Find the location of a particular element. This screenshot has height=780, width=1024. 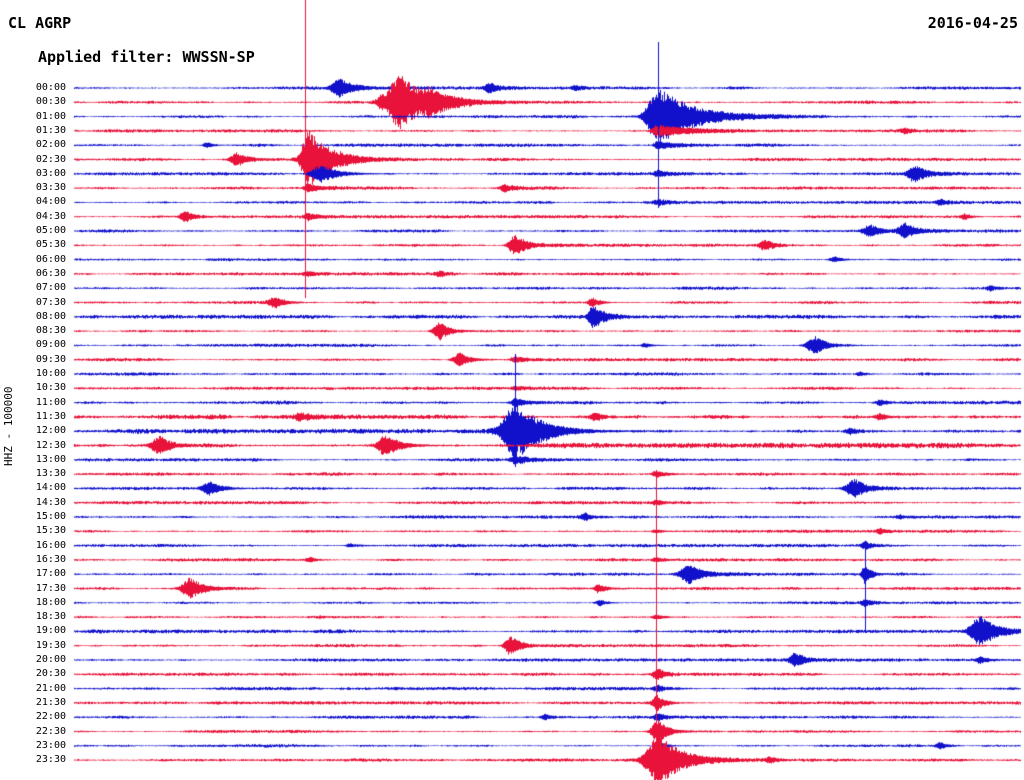

time-label: 14:00 is located at coordinates (50, 488).